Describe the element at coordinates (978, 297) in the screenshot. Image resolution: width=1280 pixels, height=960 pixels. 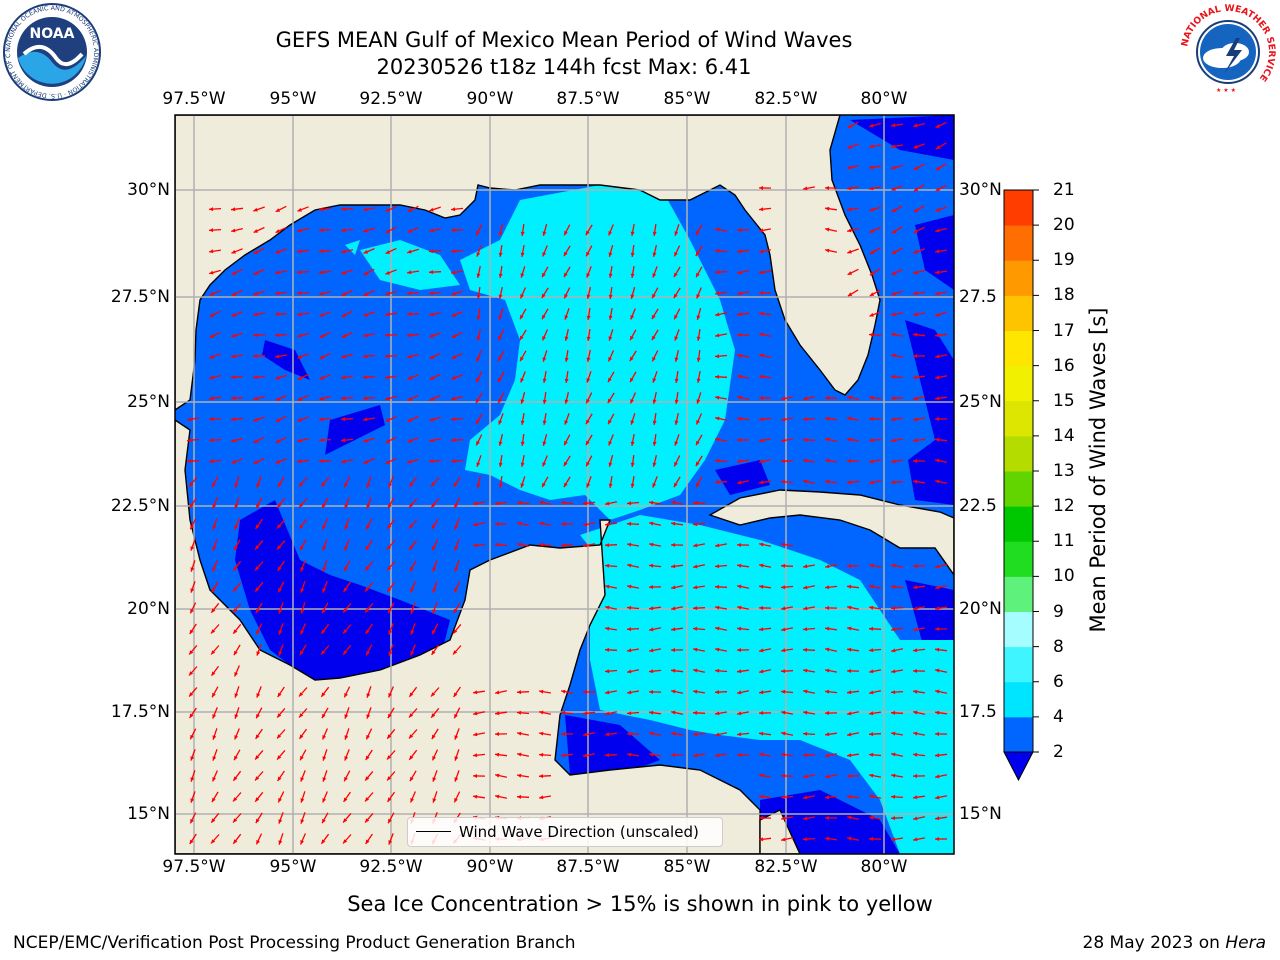
I see `lat-tick-label: 27.5` at that location.